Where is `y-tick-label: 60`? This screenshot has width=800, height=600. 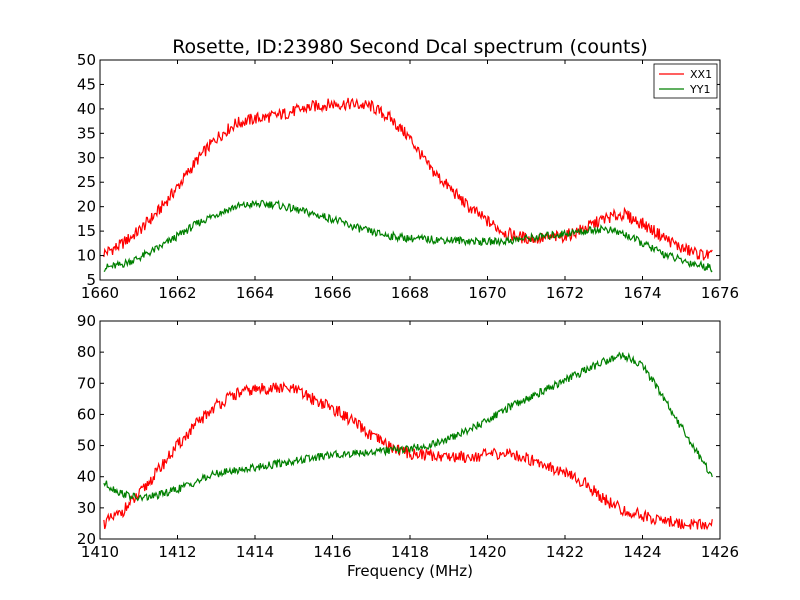
y-tick-label: 60 is located at coordinates (86, 414).